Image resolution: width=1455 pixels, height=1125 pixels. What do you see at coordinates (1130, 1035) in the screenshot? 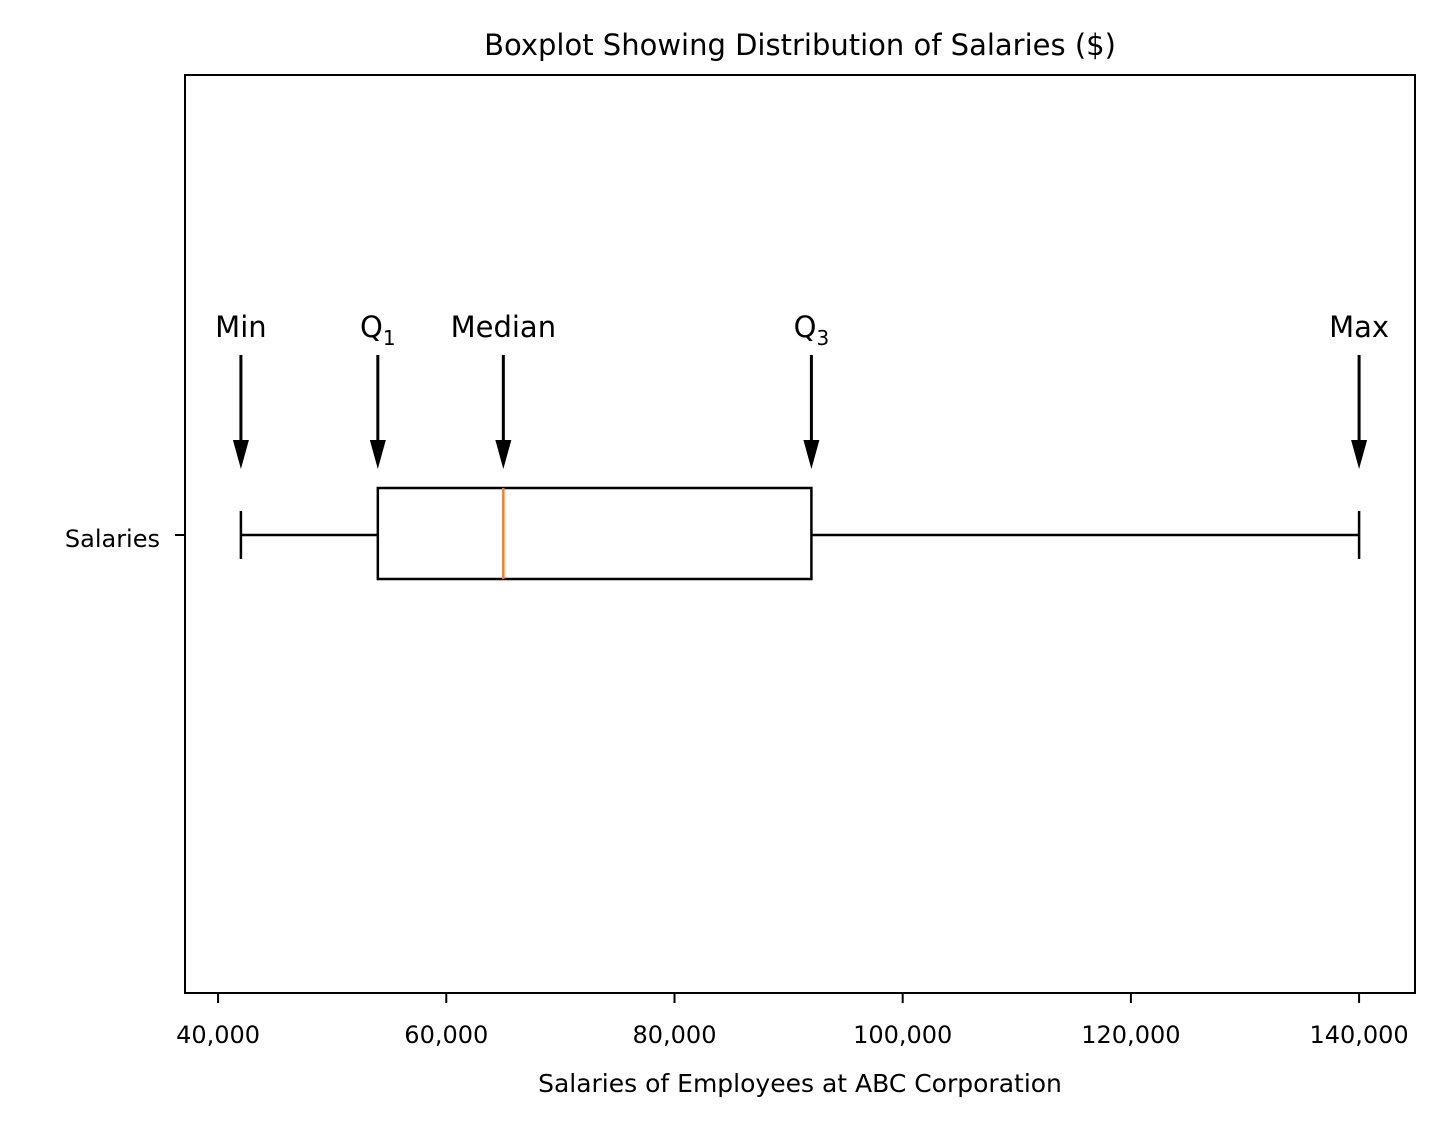
I see `x-tick-label: 120,000` at bounding box center [1130, 1035].